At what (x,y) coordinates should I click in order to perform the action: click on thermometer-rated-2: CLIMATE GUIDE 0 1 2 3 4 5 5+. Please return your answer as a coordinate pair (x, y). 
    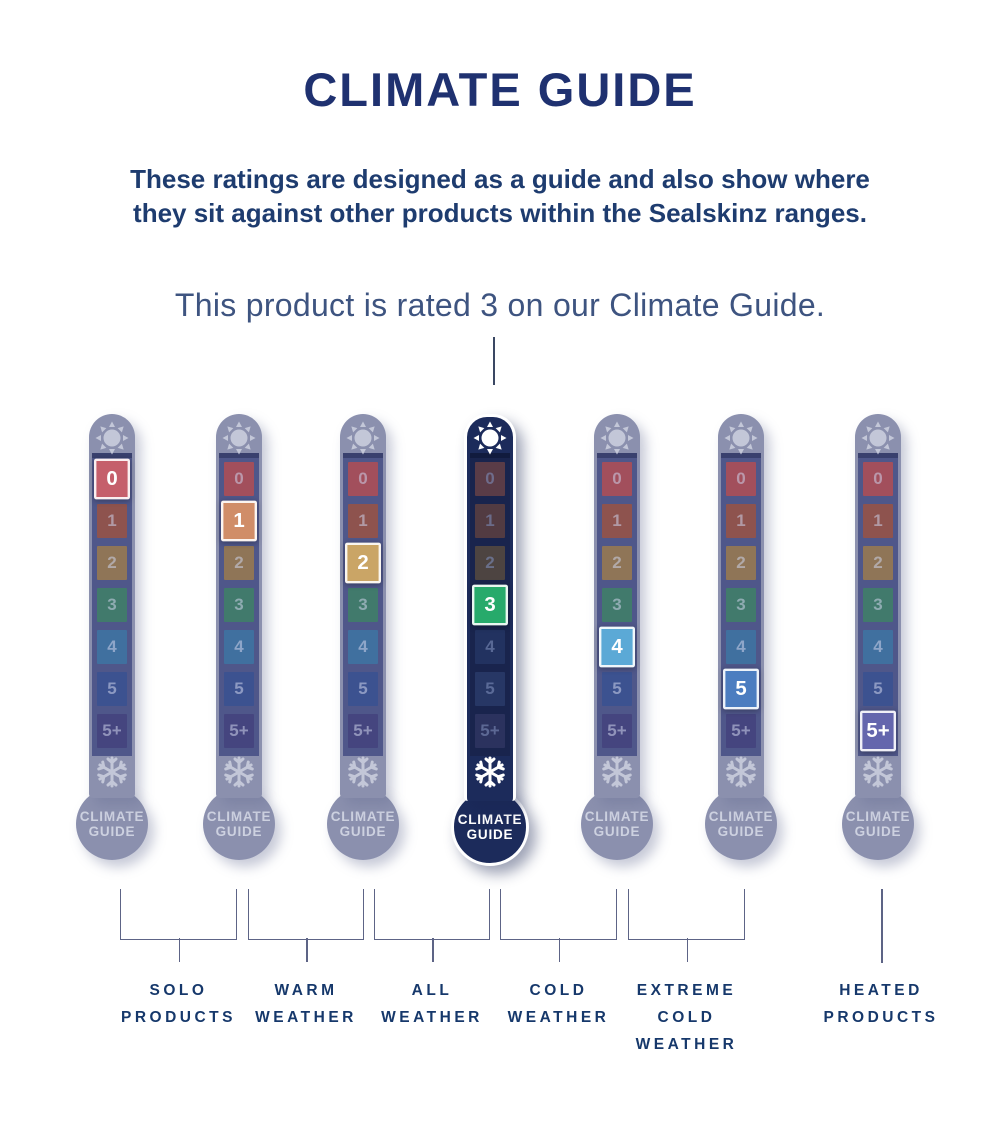
    Looking at the image, I should click on (363, 639).